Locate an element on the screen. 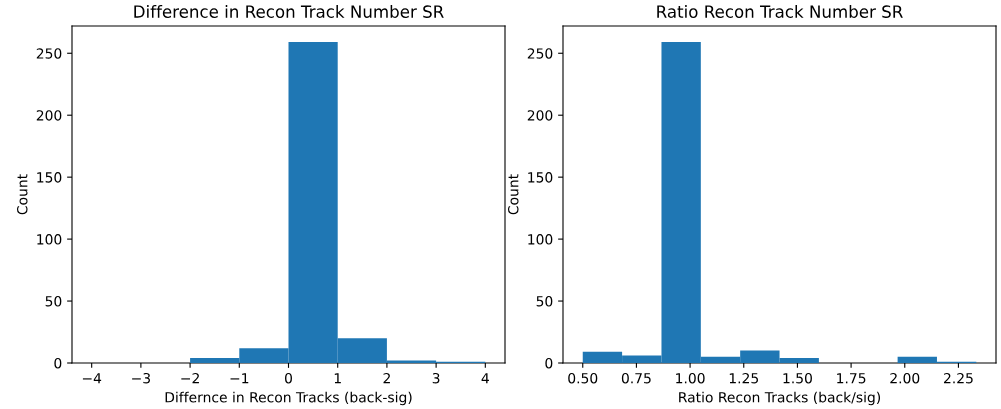 This screenshot has width=1001, height=409. x-tick-label: 1.75 is located at coordinates (851, 378).